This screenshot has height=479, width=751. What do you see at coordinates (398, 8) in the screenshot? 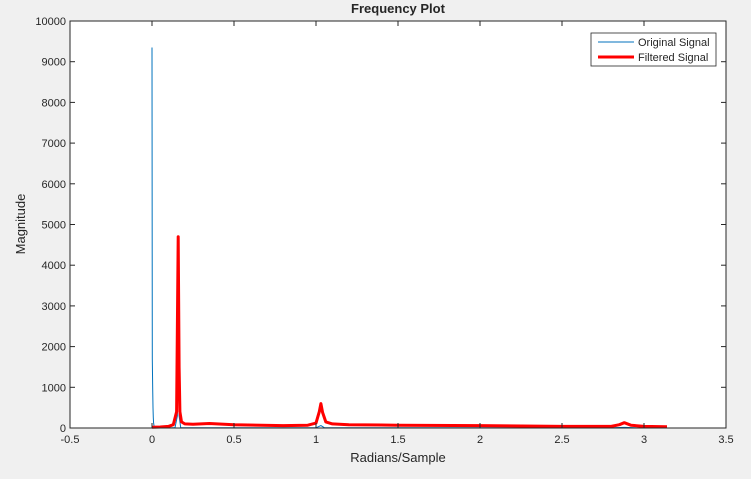
I see `chart-title: Frequency Plot` at bounding box center [398, 8].